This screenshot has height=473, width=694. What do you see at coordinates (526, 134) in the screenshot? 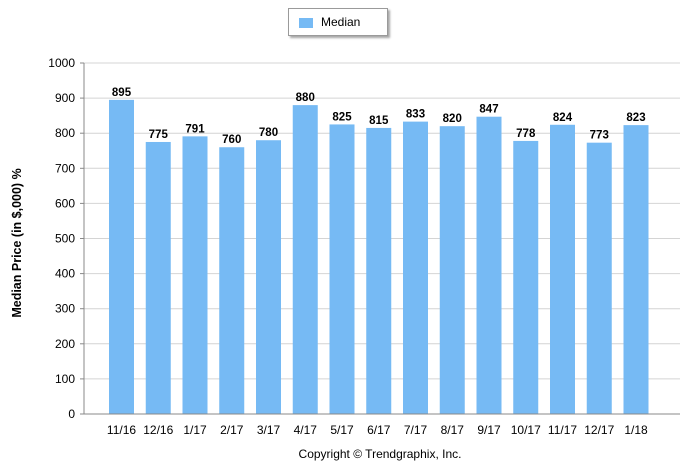
I see `data-label: 778` at bounding box center [526, 134].